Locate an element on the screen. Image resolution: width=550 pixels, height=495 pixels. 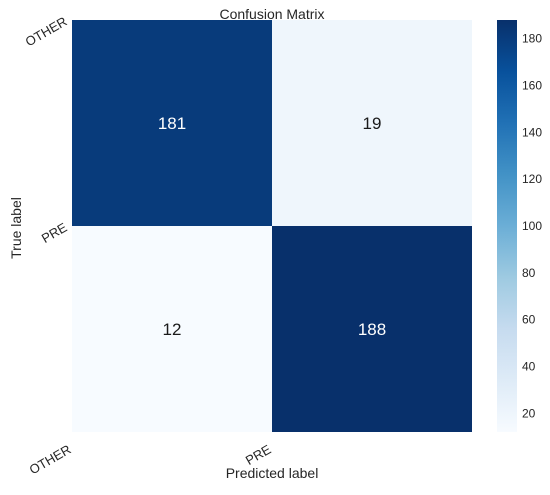
cell-value-label: 181 is located at coordinates (172, 123).